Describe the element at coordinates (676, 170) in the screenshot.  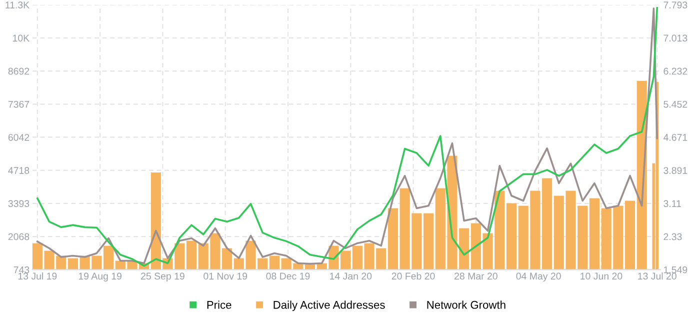
I see `y2-tick-label: 3.891` at that location.